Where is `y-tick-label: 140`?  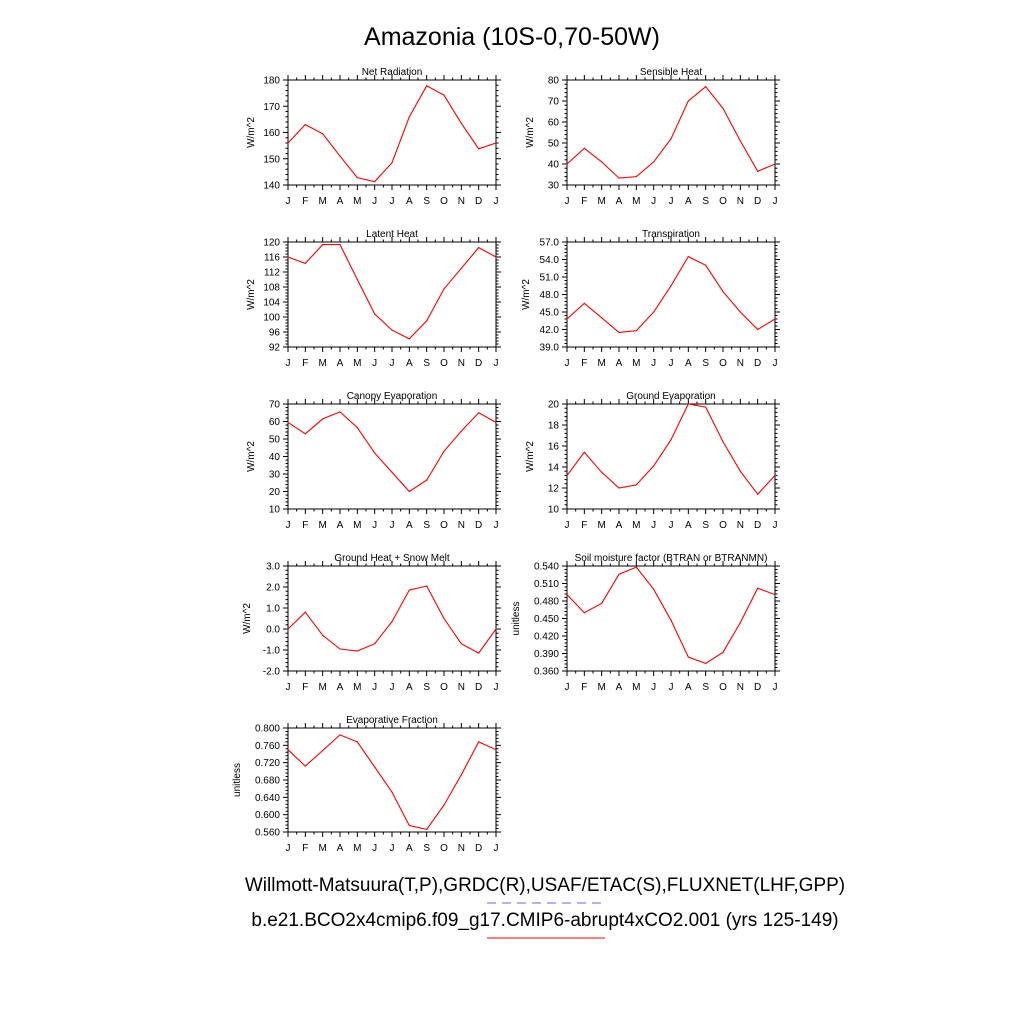 y-tick-label: 140 is located at coordinates (271, 186).